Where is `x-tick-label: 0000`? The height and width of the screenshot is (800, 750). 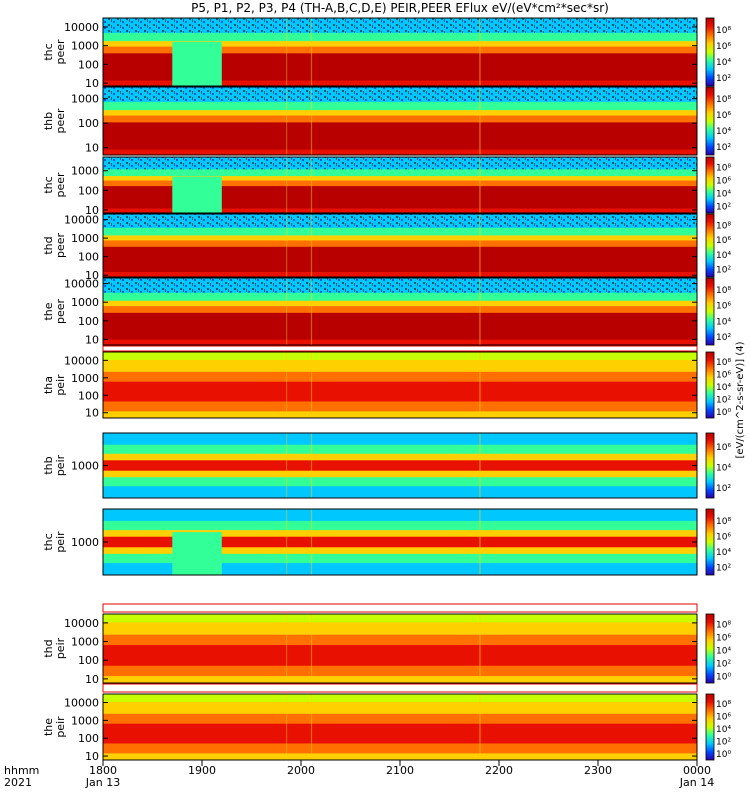
x-tick-label: 0000 is located at coordinates (697, 770).